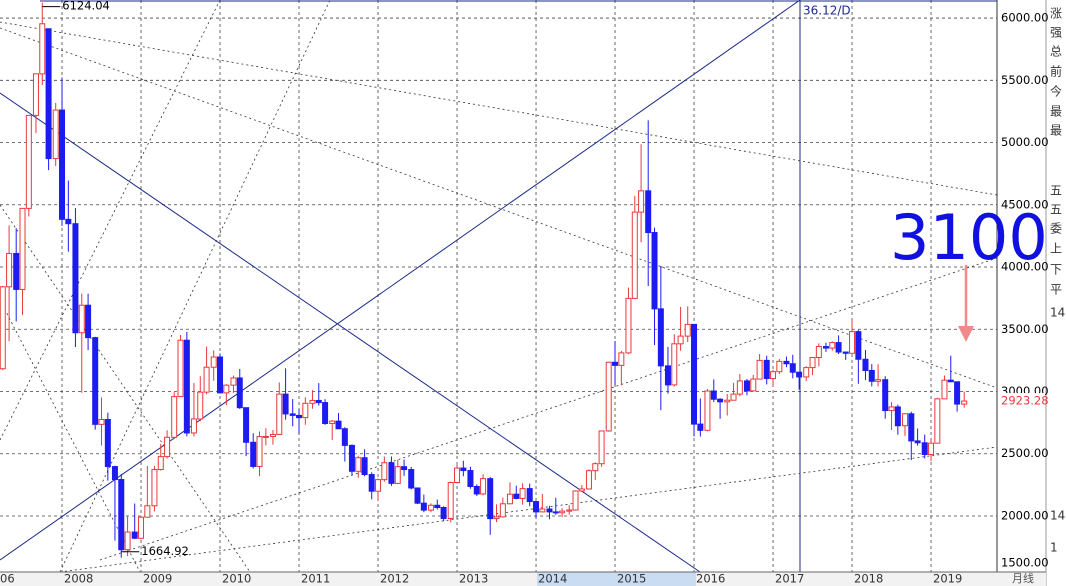  What do you see at coordinates (552, 579) in the screenshot?
I see `x-tick-label: 2014` at bounding box center [552, 579].